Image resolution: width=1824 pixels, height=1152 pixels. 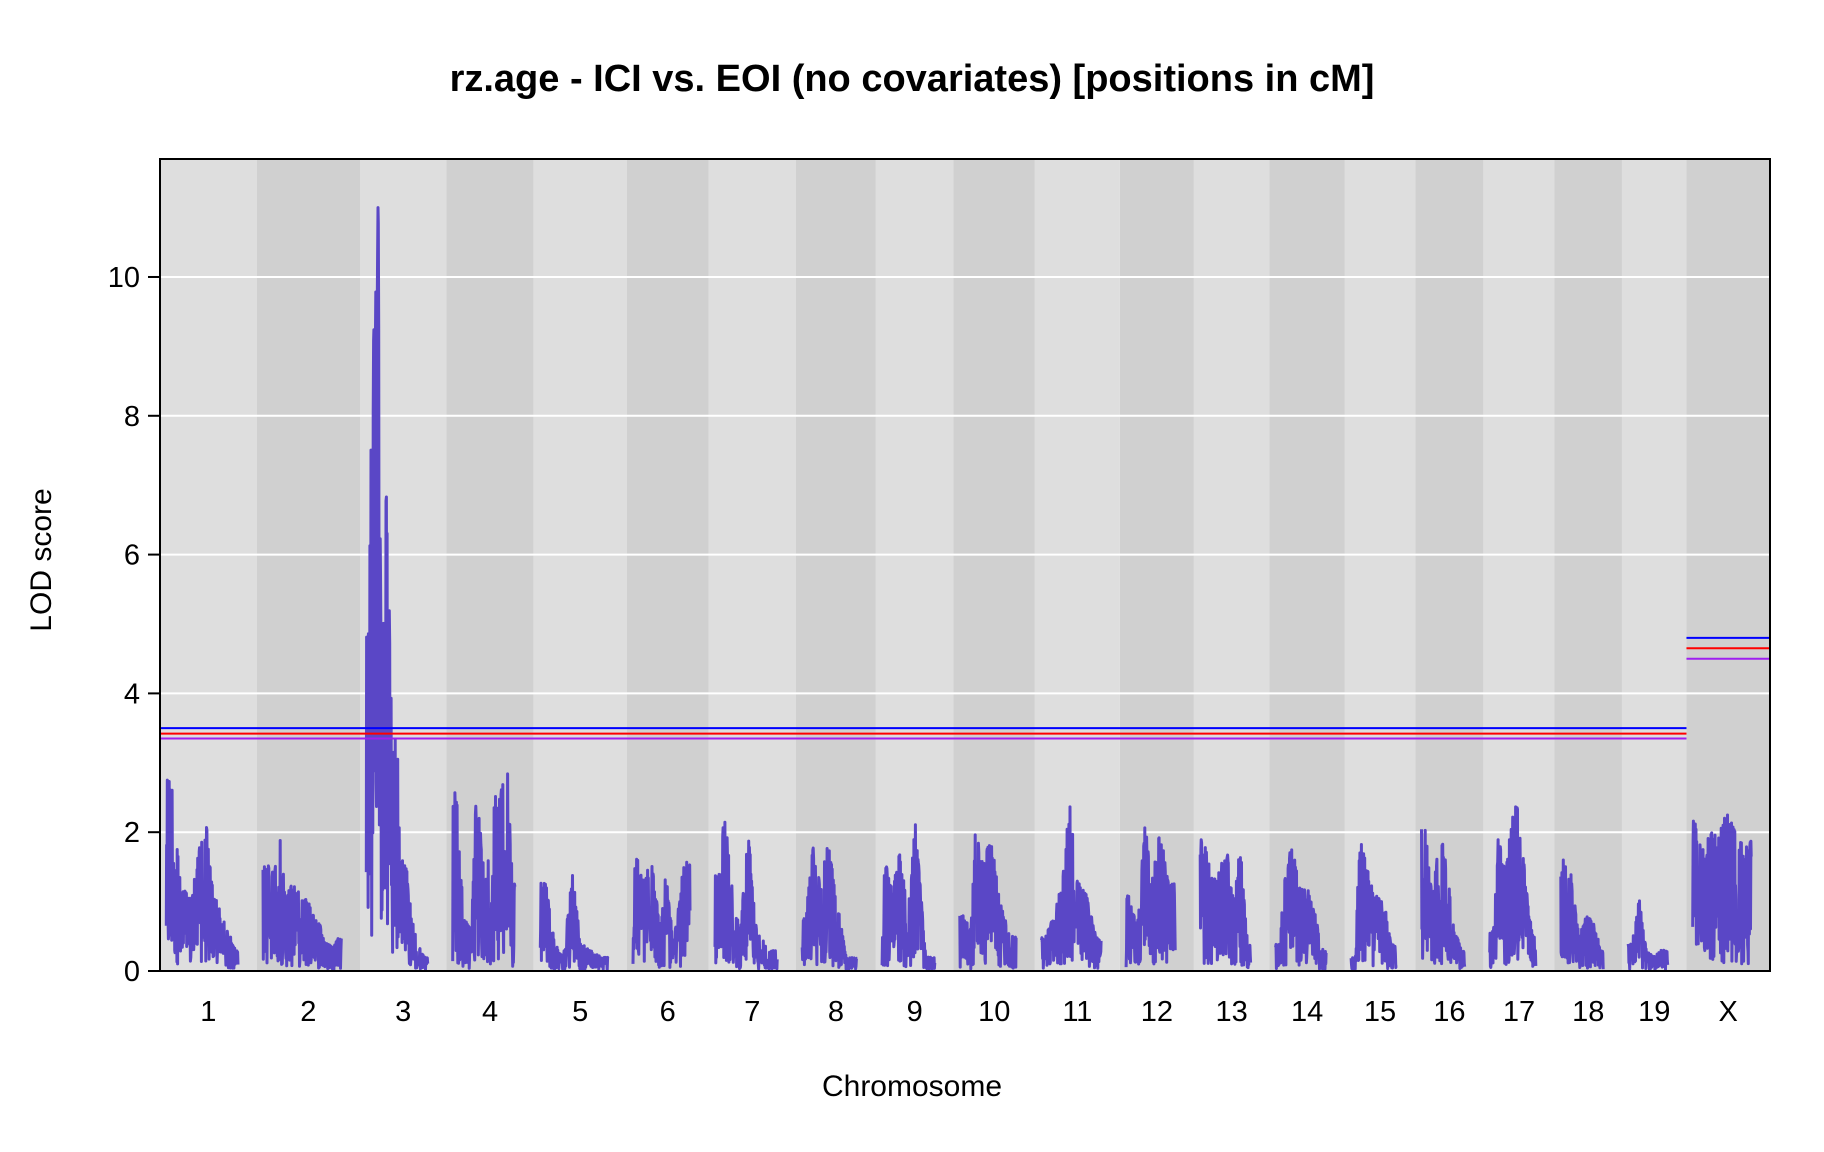 What do you see at coordinates (1232, 1012) in the screenshot?
I see `x-tick-label-13: 13` at bounding box center [1232, 1012].